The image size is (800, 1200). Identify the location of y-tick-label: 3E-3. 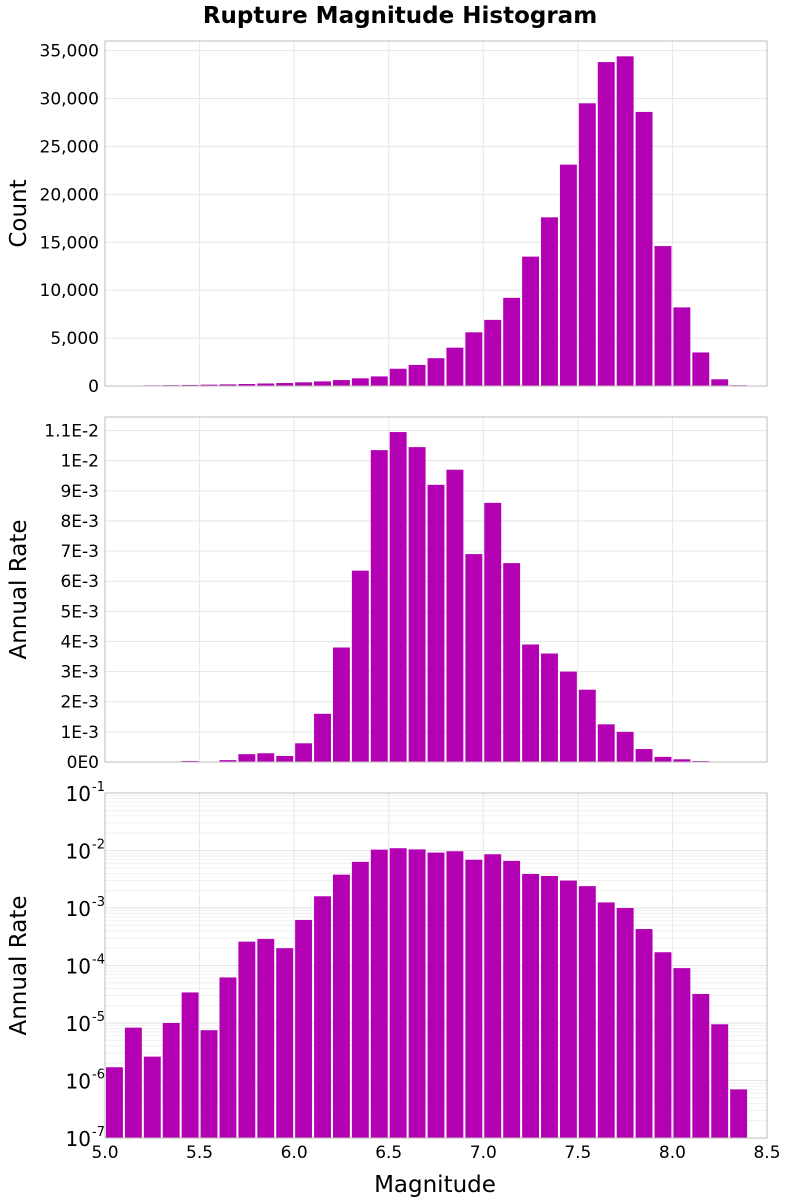
(79, 673).